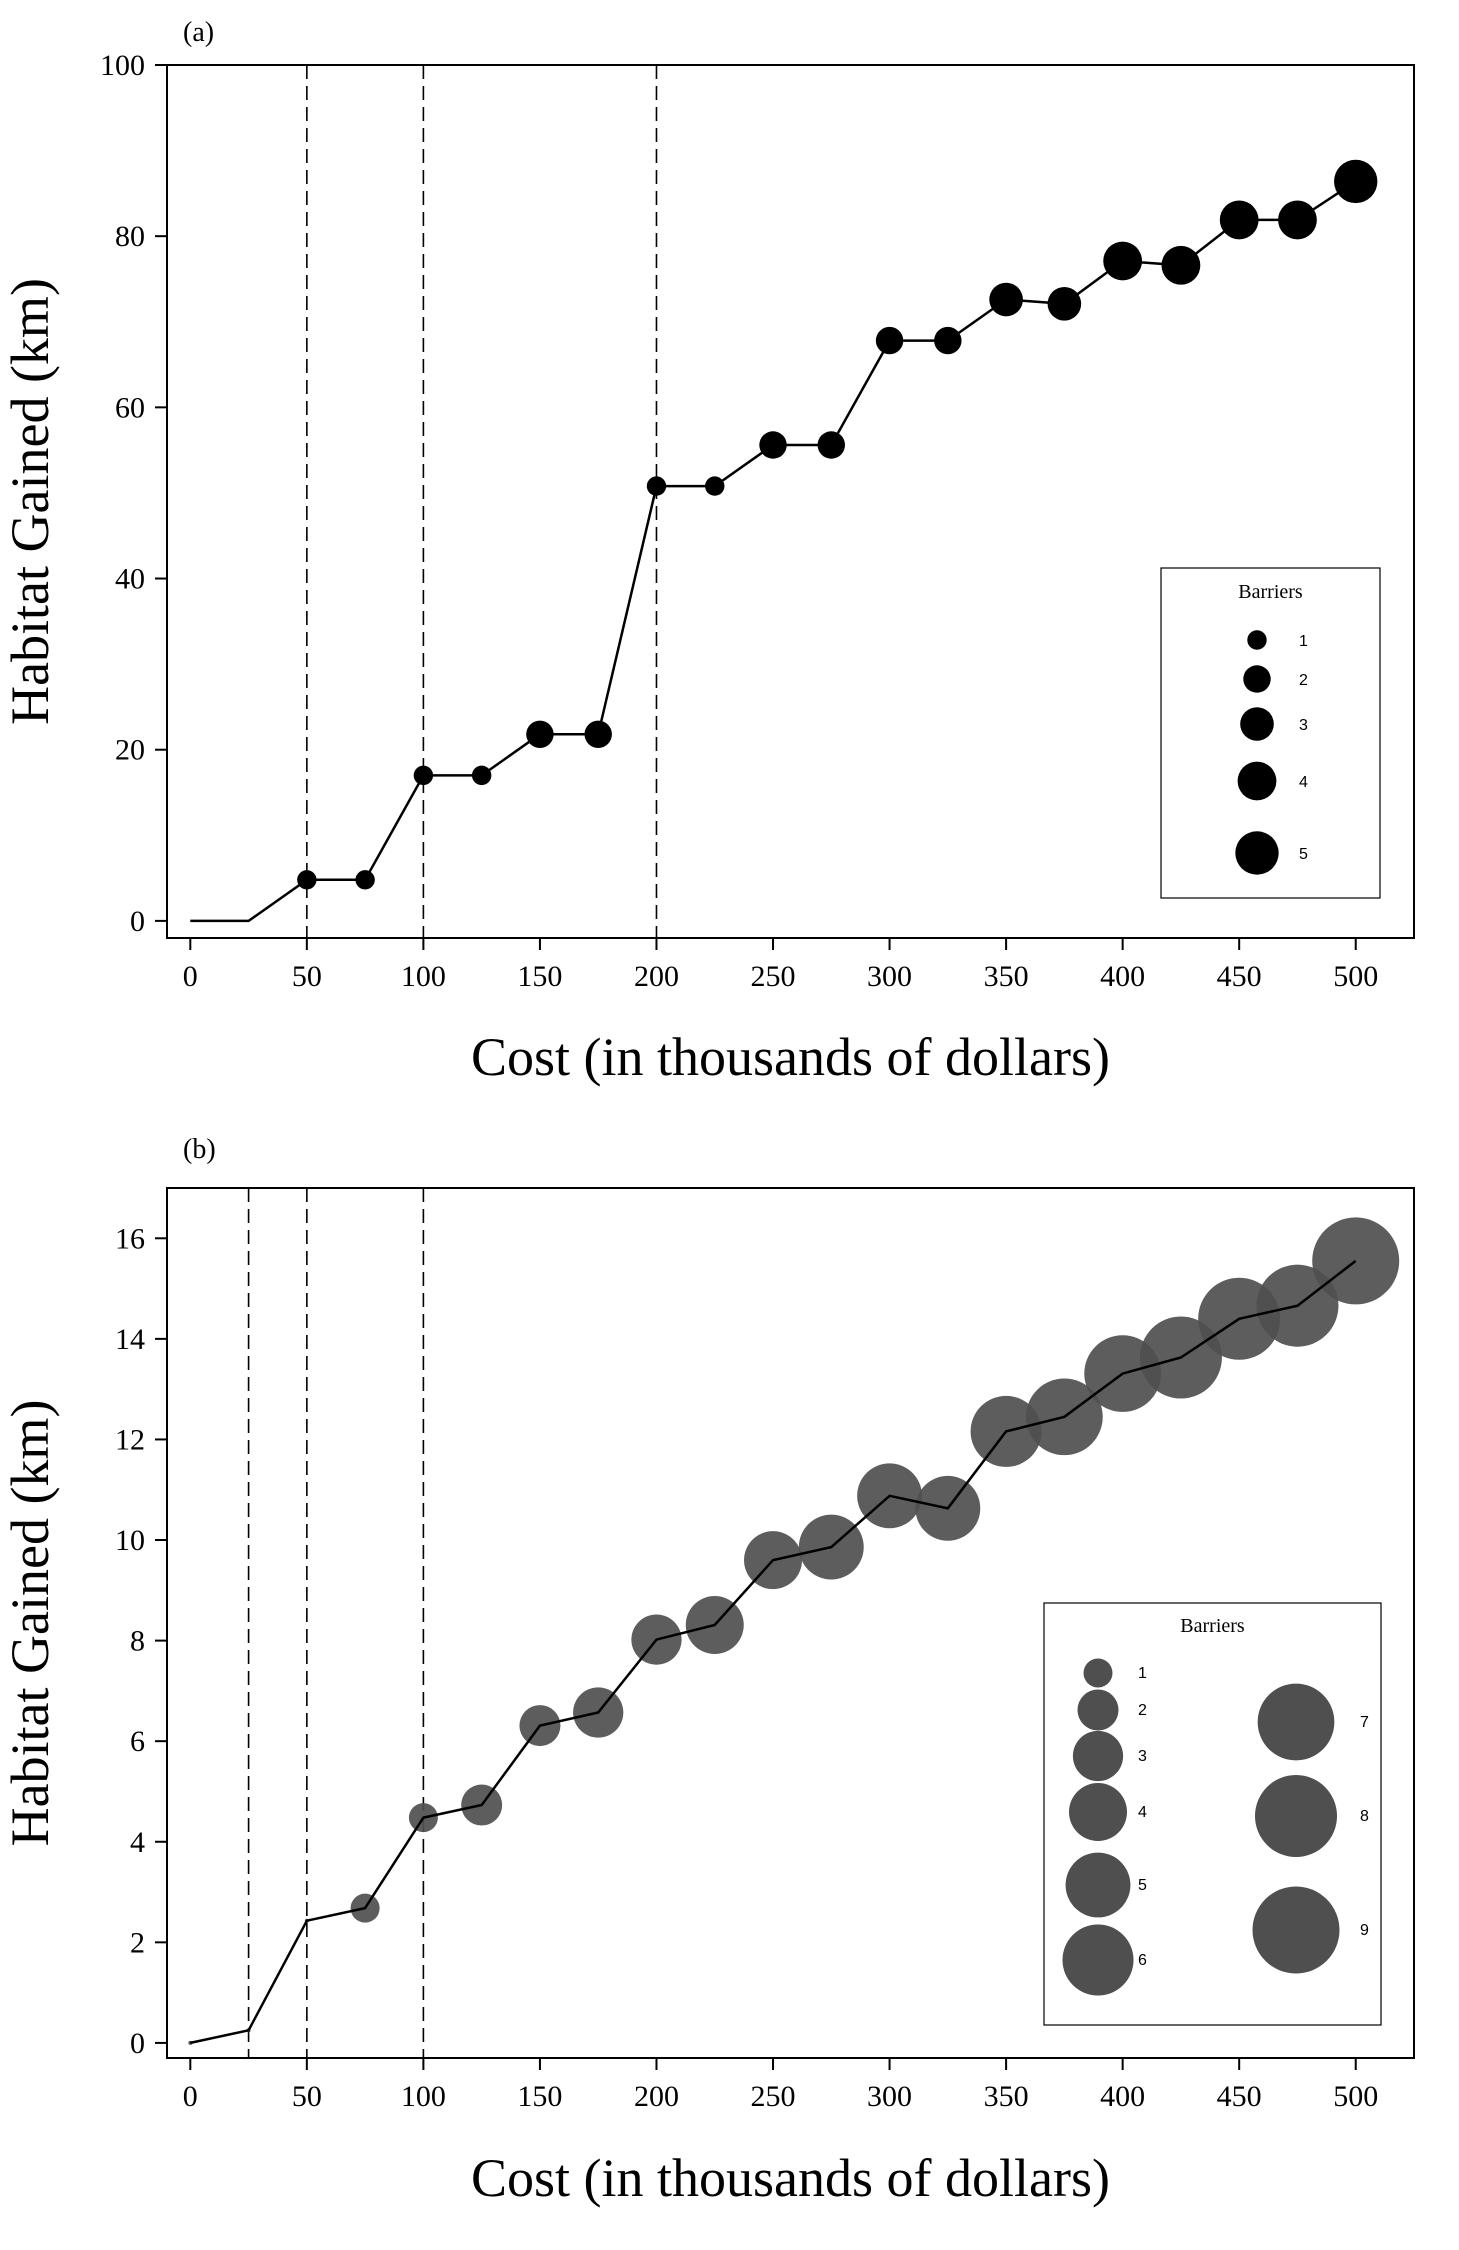 This screenshot has width=1459, height=2250. What do you see at coordinates (130, 579) in the screenshot?
I see `y-tick-label: 40` at bounding box center [130, 579].